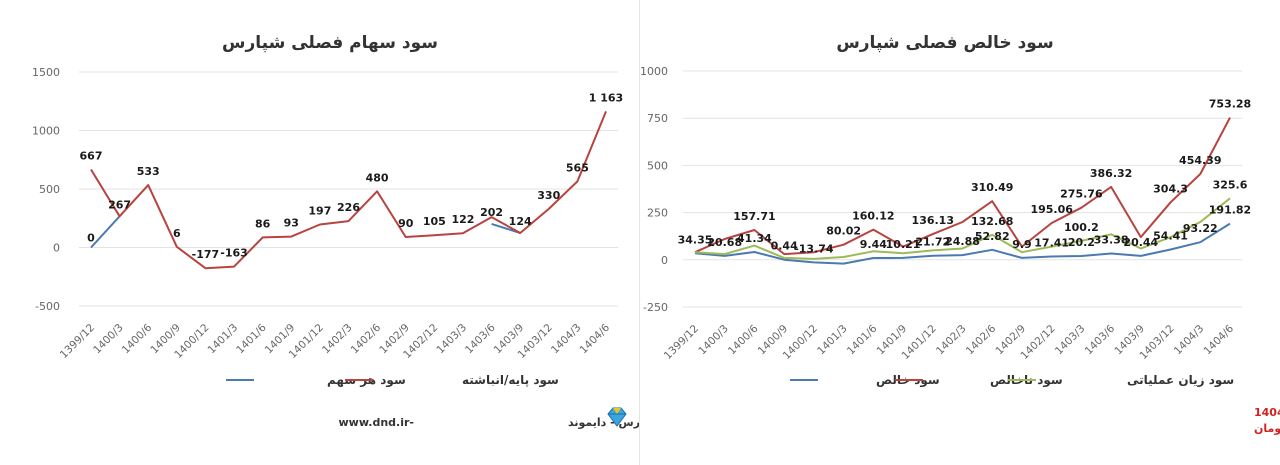 The height and width of the screenshot is (465, 1280). I want to click on data-label: 1 163, so click(606, 97).